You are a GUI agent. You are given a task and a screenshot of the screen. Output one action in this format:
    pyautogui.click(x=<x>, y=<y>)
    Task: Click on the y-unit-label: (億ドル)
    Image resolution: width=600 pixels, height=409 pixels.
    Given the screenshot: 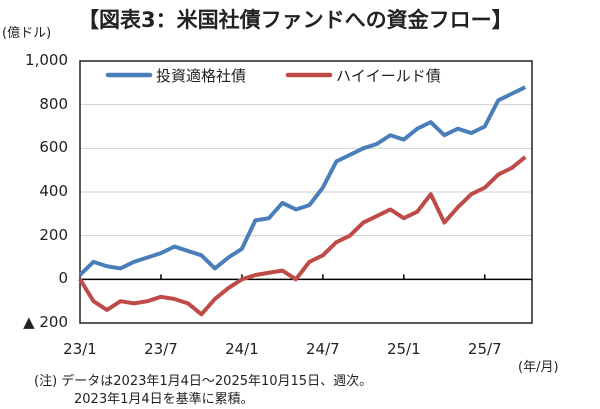 What is the action you would take?
    pyautogui.click(x=27, y=33)
    